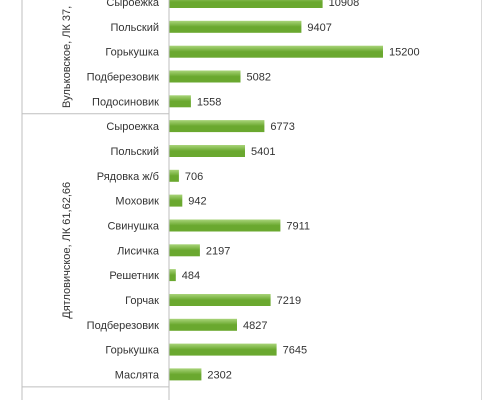 This screenshot has width=495, height=405. Describe the element at coordinates (133, 227) in the screenshot. I see `category-label: Свинушка` at that location.